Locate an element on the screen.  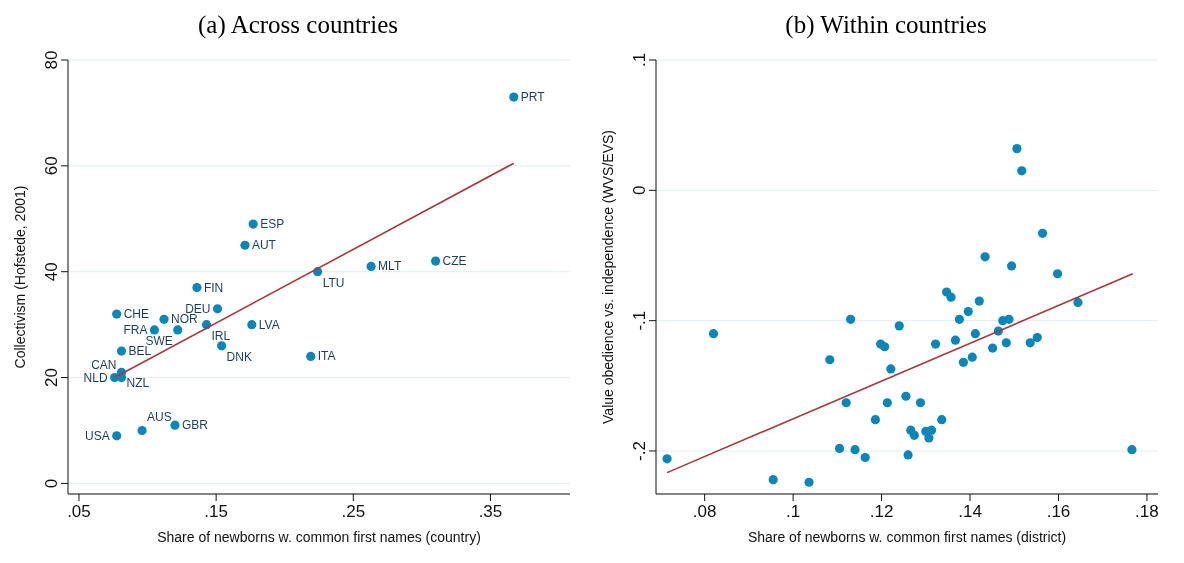
x-tick-label: .15 is located at coordinates (216, 511).